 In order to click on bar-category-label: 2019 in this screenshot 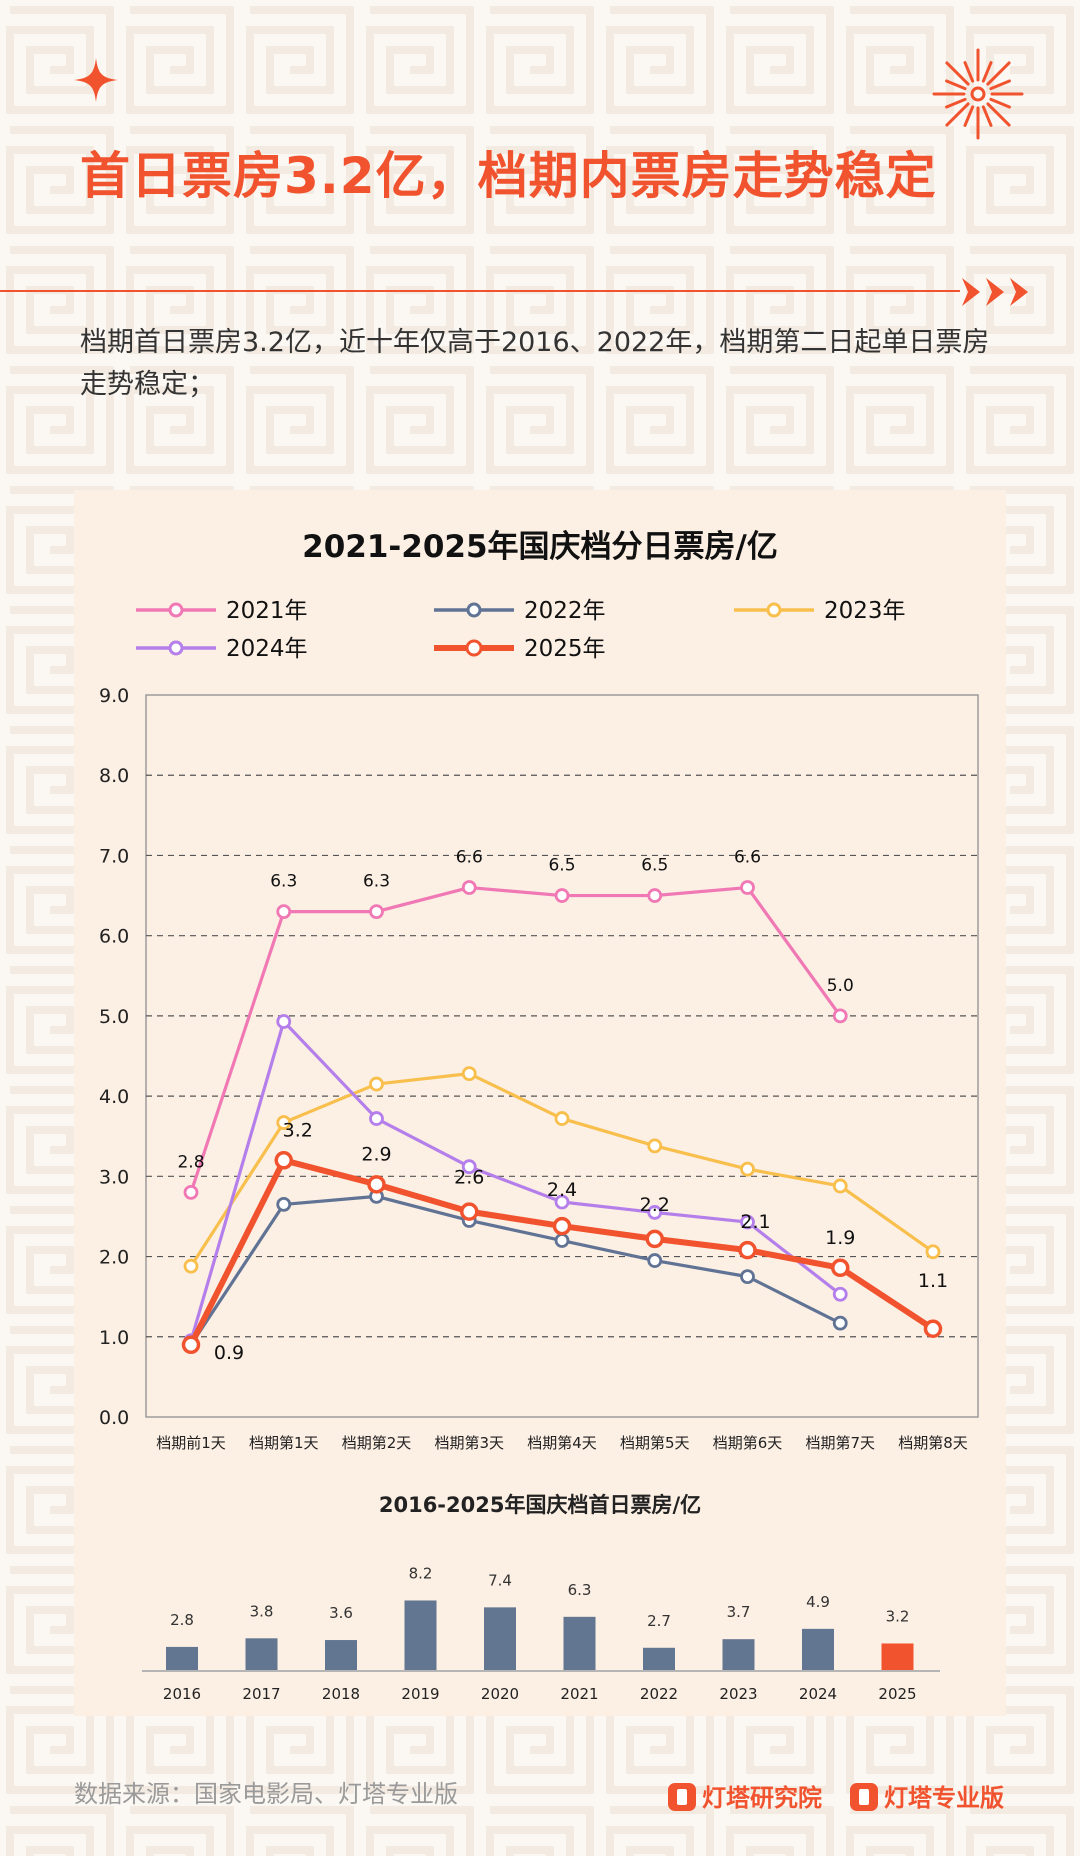, I will do `click(420, 1694)`.